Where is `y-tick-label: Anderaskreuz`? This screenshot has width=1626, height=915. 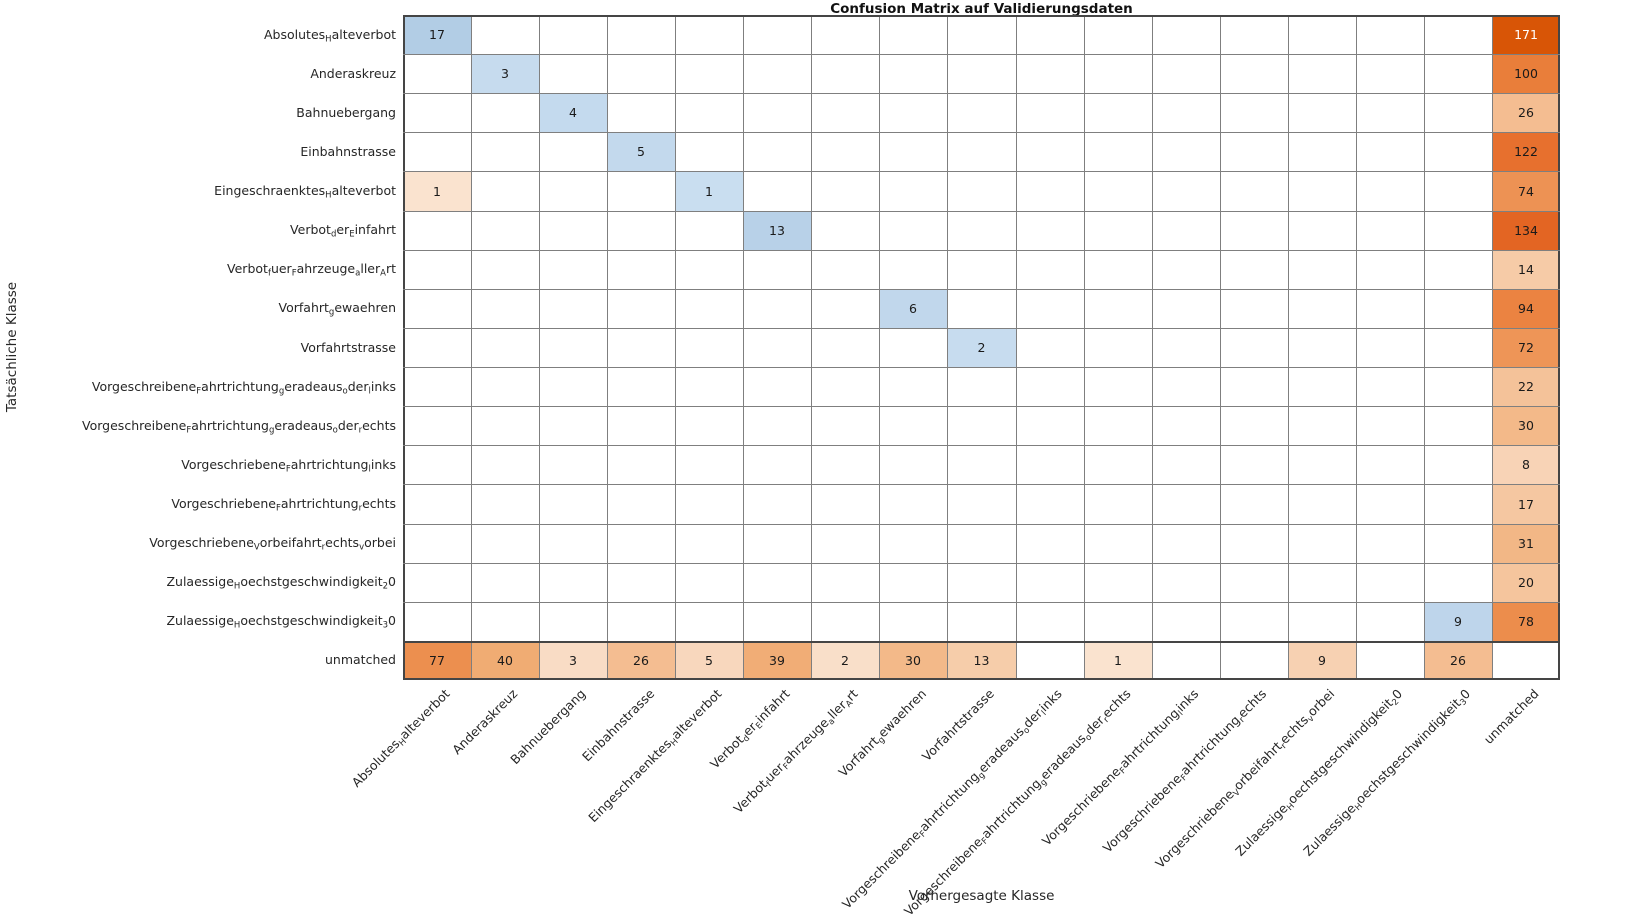
y-tick-label: Anderaskreuz is located at coordinates (353, 73).